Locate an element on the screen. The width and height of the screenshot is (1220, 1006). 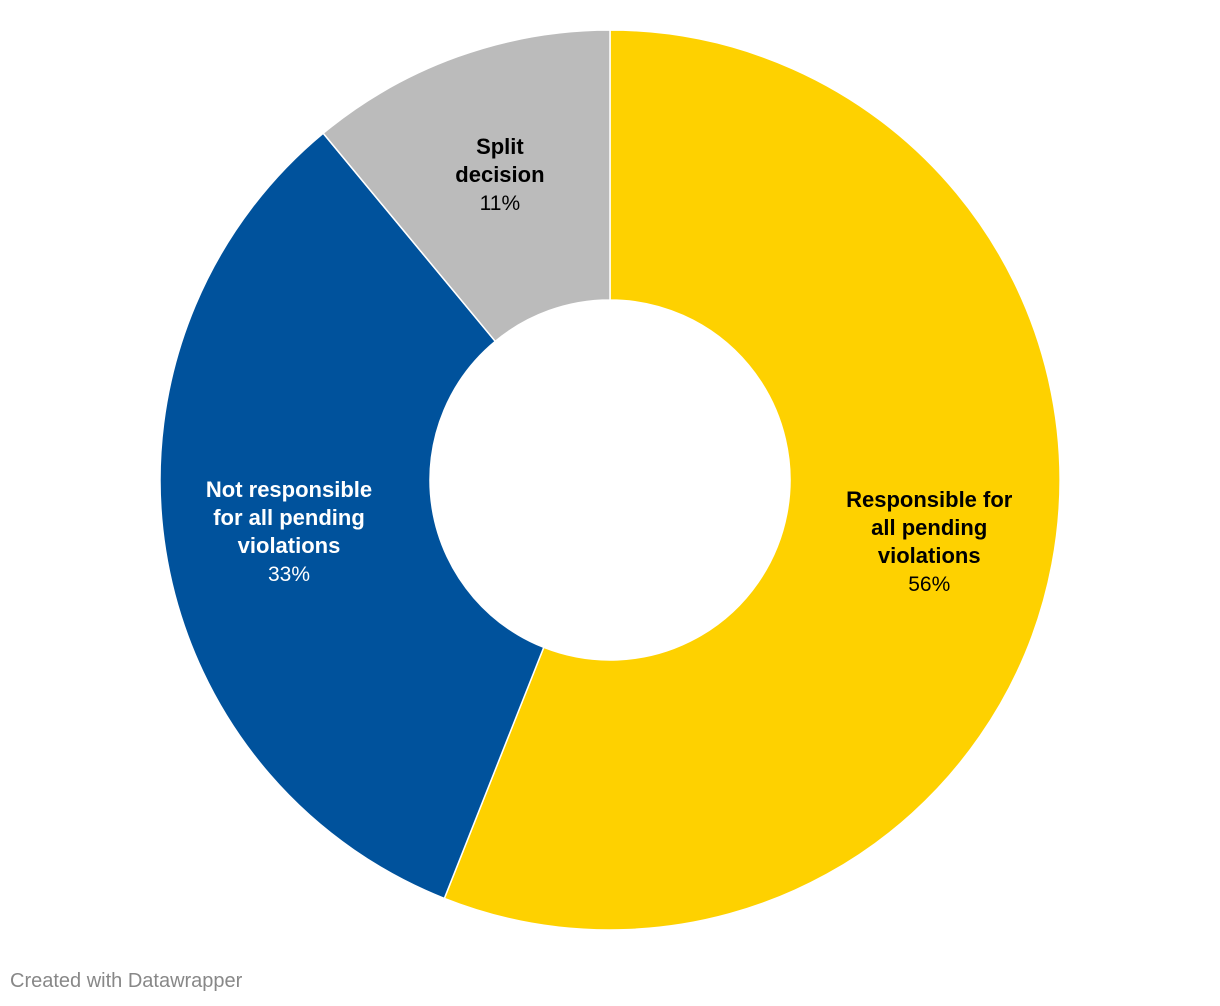
slice-value-label: 11% is located at coordinates (500, 203).